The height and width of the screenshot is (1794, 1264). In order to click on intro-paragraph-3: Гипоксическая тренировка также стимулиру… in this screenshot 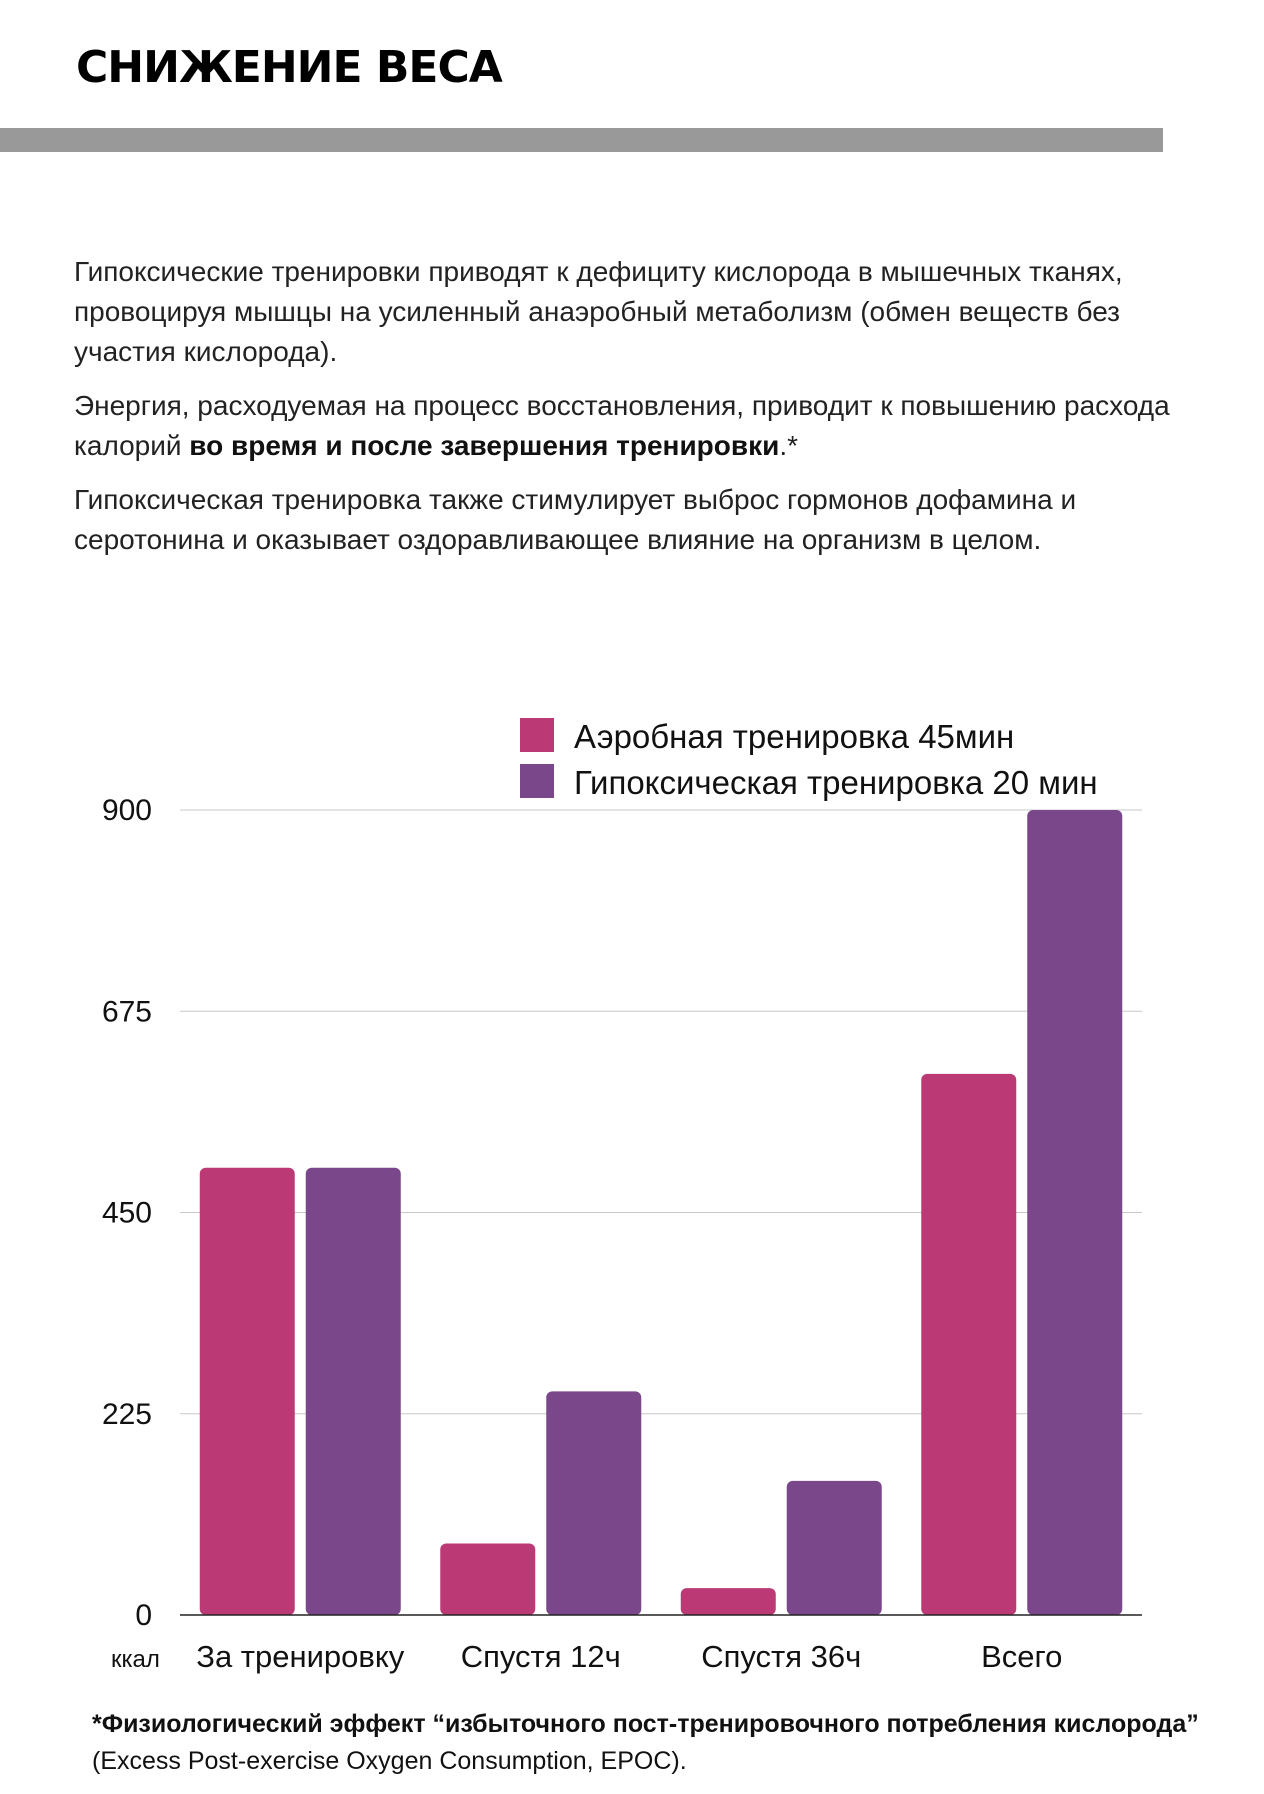, I will do `click(575, 519)`.